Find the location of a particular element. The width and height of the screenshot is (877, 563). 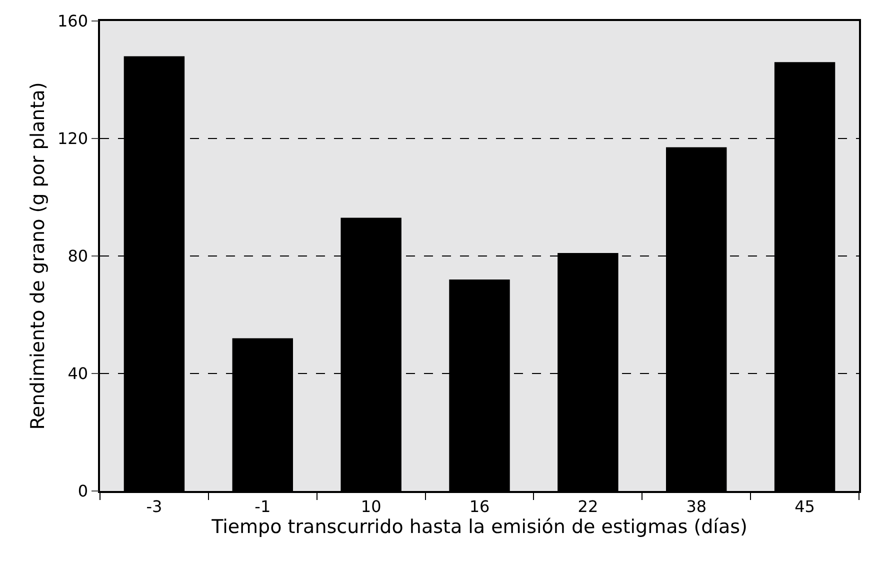

y-tick-label: 120 is located at coordinates (73, 138).